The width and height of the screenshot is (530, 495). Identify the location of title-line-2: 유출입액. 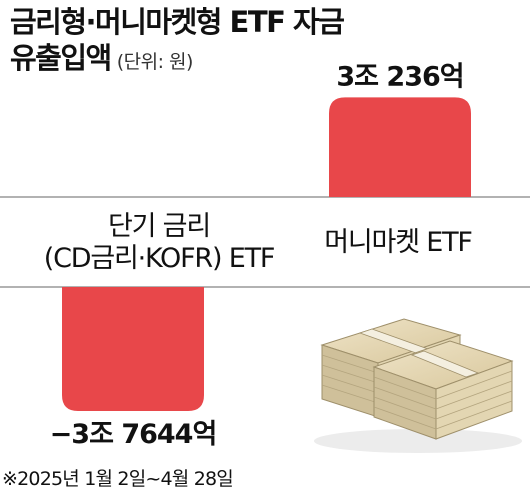
(61, 58).